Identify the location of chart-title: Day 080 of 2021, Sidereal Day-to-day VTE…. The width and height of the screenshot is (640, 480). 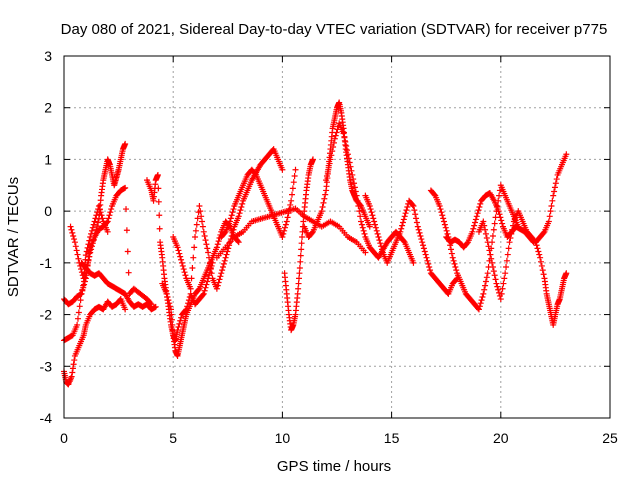
(334, 29).